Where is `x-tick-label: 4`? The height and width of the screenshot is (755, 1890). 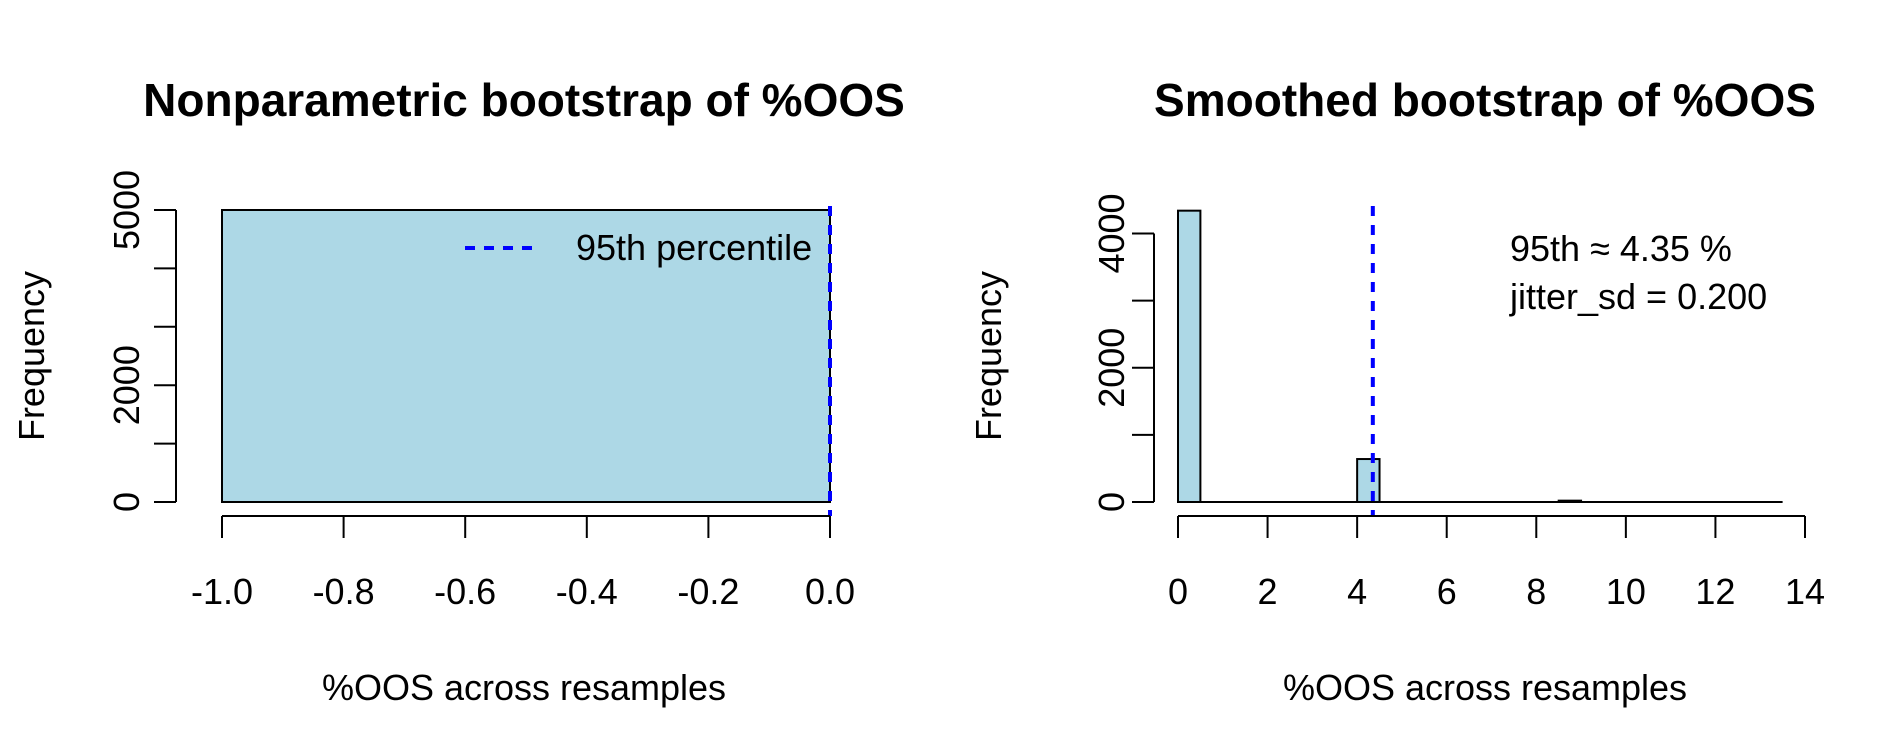 x-tick-label: 4 is located at coordinates (1357, 591).